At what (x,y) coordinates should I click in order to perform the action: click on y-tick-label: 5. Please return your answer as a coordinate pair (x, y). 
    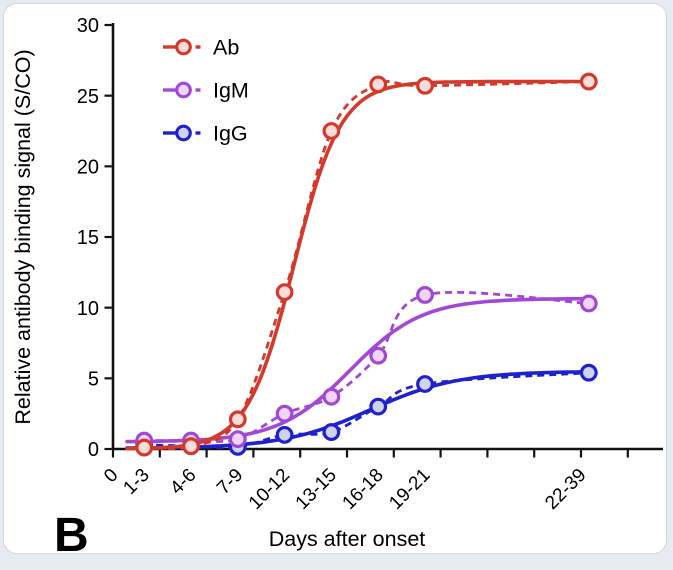
    Looking at the image, I should click on (93, 380).